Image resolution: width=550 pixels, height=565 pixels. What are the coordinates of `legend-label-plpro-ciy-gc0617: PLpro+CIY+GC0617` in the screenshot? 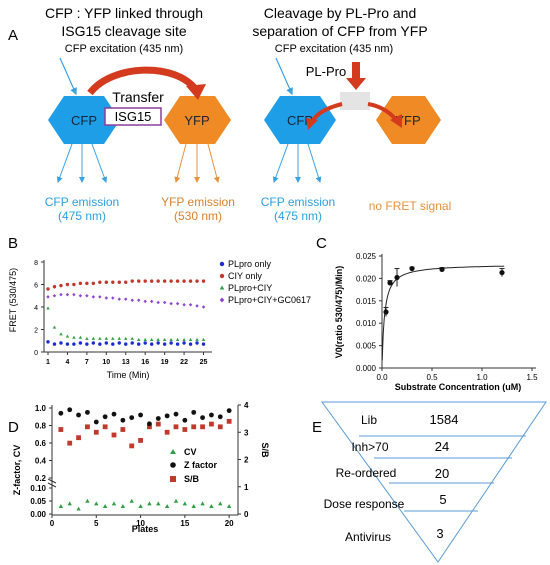 It's located at (269, 300).